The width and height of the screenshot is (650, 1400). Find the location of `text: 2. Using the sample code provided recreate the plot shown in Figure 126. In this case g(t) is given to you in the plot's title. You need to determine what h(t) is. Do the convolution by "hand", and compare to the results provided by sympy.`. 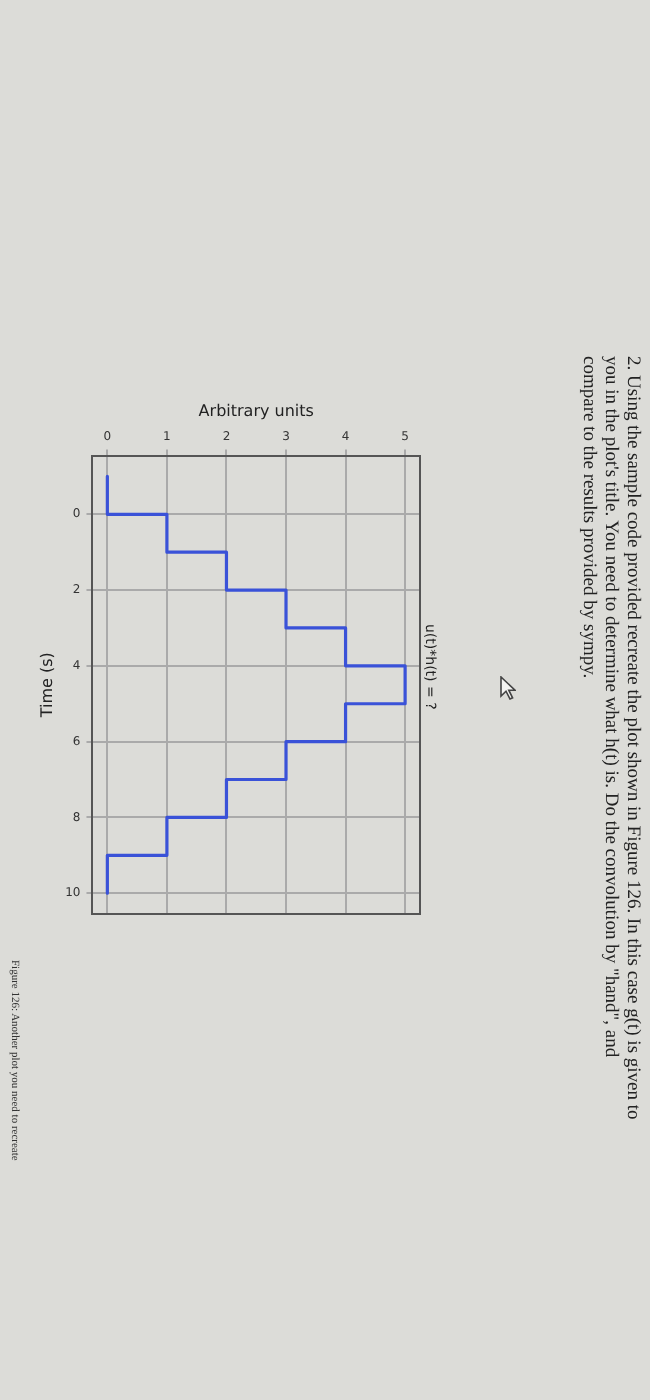

text: 2. Using the sample code provided recreate the plot shown in Figure 126. In this case g(t) is given to you in the plot's title. You need to determine what h(t) is. Do the convolution by "hand", and compare to the results provided by sympy. is located at coordinates (609, 740).